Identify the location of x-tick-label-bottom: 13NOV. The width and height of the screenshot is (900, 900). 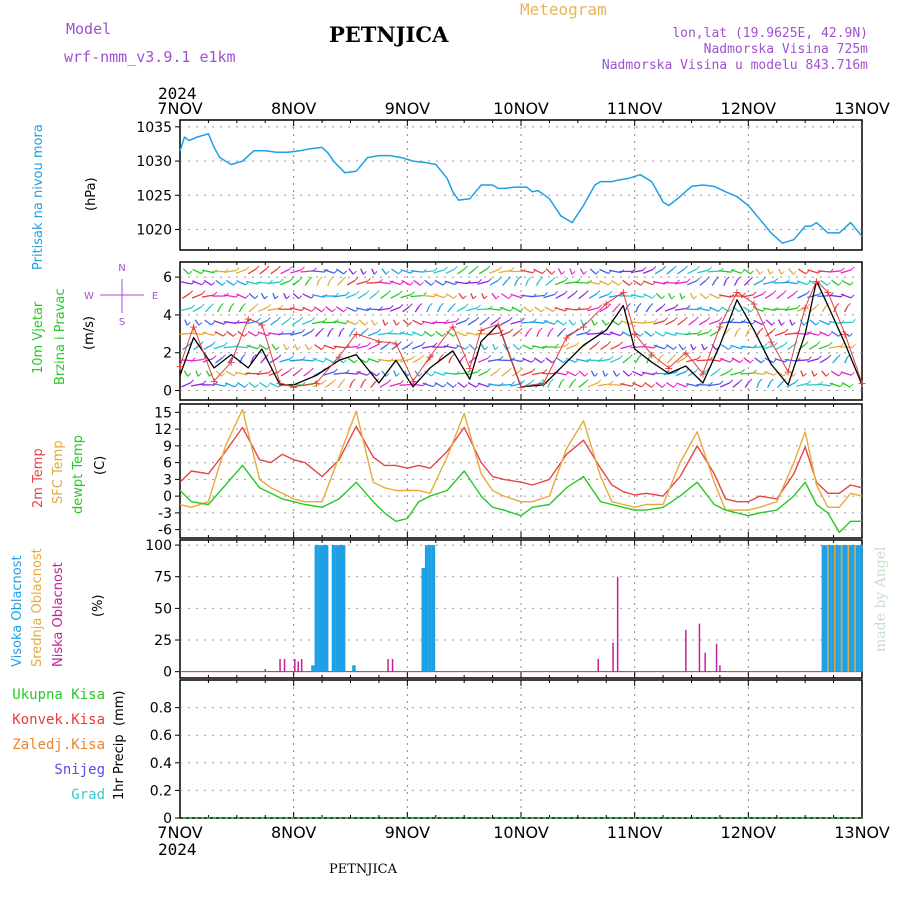
(862, 832).